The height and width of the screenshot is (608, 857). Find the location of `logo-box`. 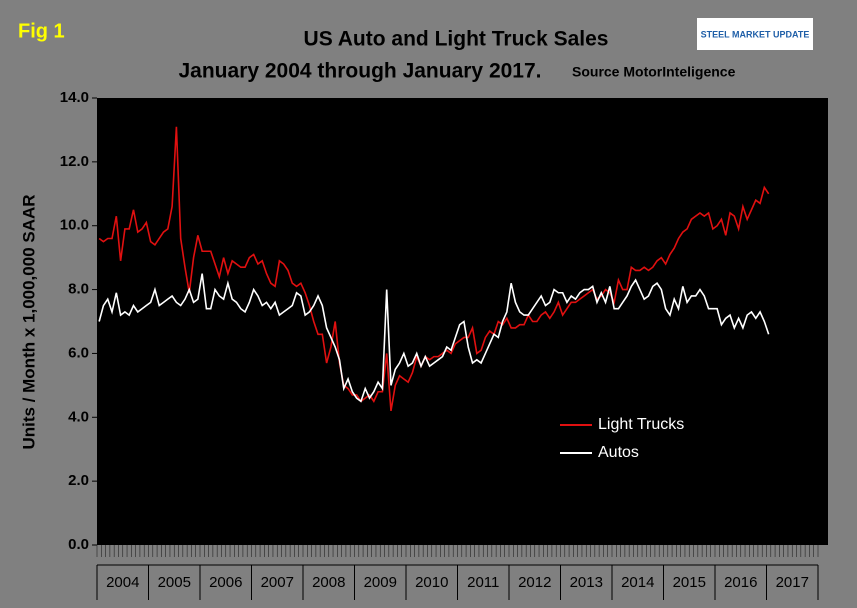

logo-box is located at coordinates (755, 34).